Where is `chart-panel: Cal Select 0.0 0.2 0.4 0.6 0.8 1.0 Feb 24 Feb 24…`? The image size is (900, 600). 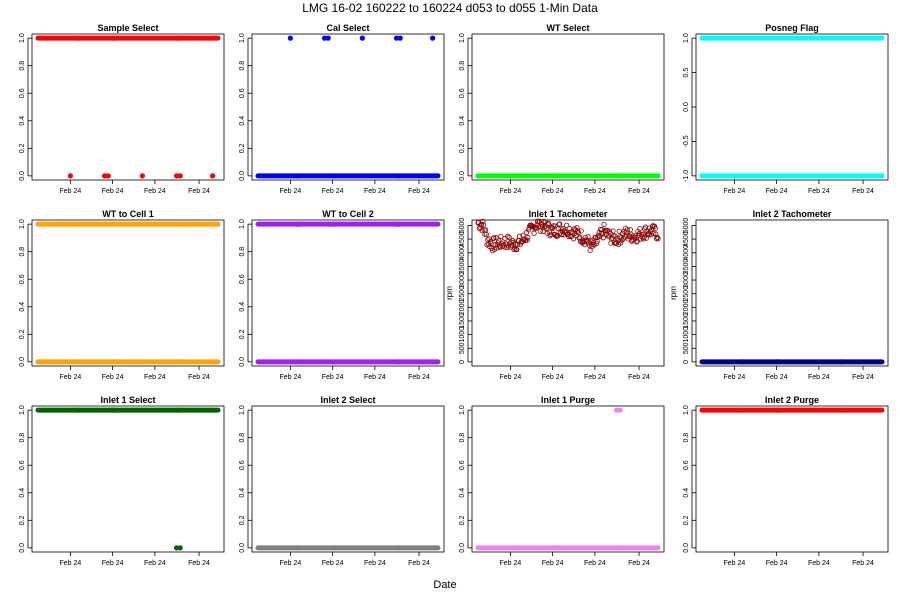
chart-panel: Cal Select 0.0 0.2 0.4 0.6 0.8 1.0 Feb 24 Feb 24… is located at coordinates (342, 109).